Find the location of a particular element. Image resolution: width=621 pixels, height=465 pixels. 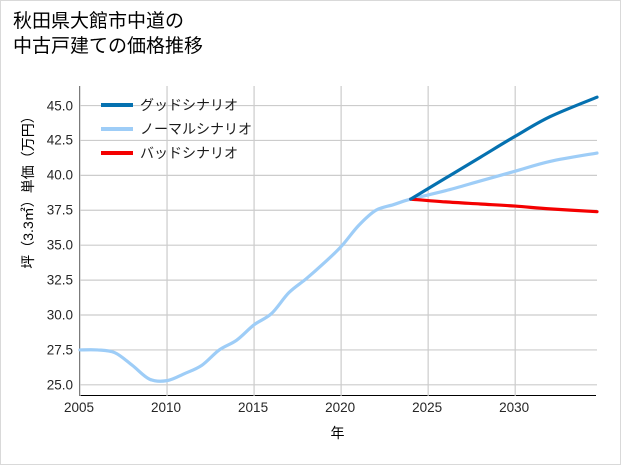

legend-label-bad: バッドシナリオ is located at coordinates (189, 153).